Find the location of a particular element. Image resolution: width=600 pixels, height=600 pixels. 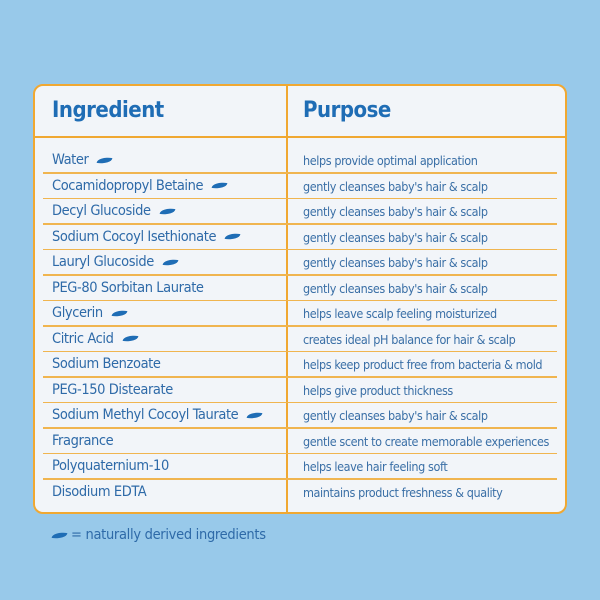

ingredient-label: PEG-150 Distearate is located at coordinates (112, 389).